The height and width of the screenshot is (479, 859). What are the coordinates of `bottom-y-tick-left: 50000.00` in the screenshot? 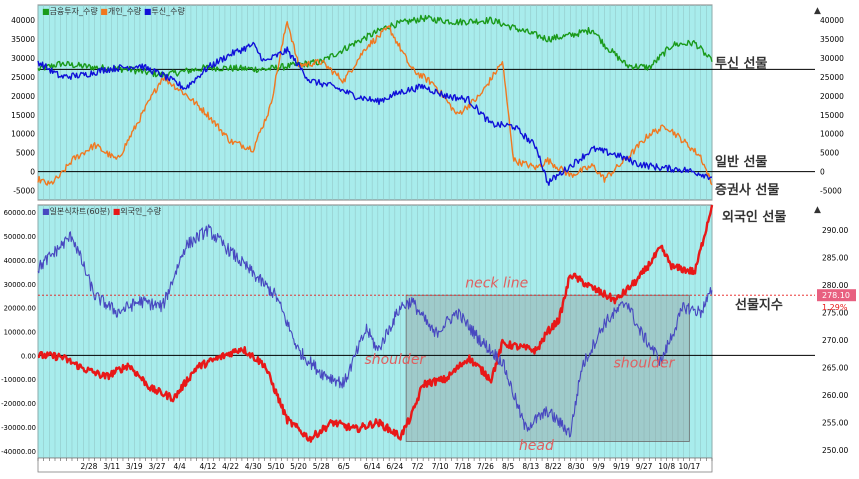 It's located at (20, 237).